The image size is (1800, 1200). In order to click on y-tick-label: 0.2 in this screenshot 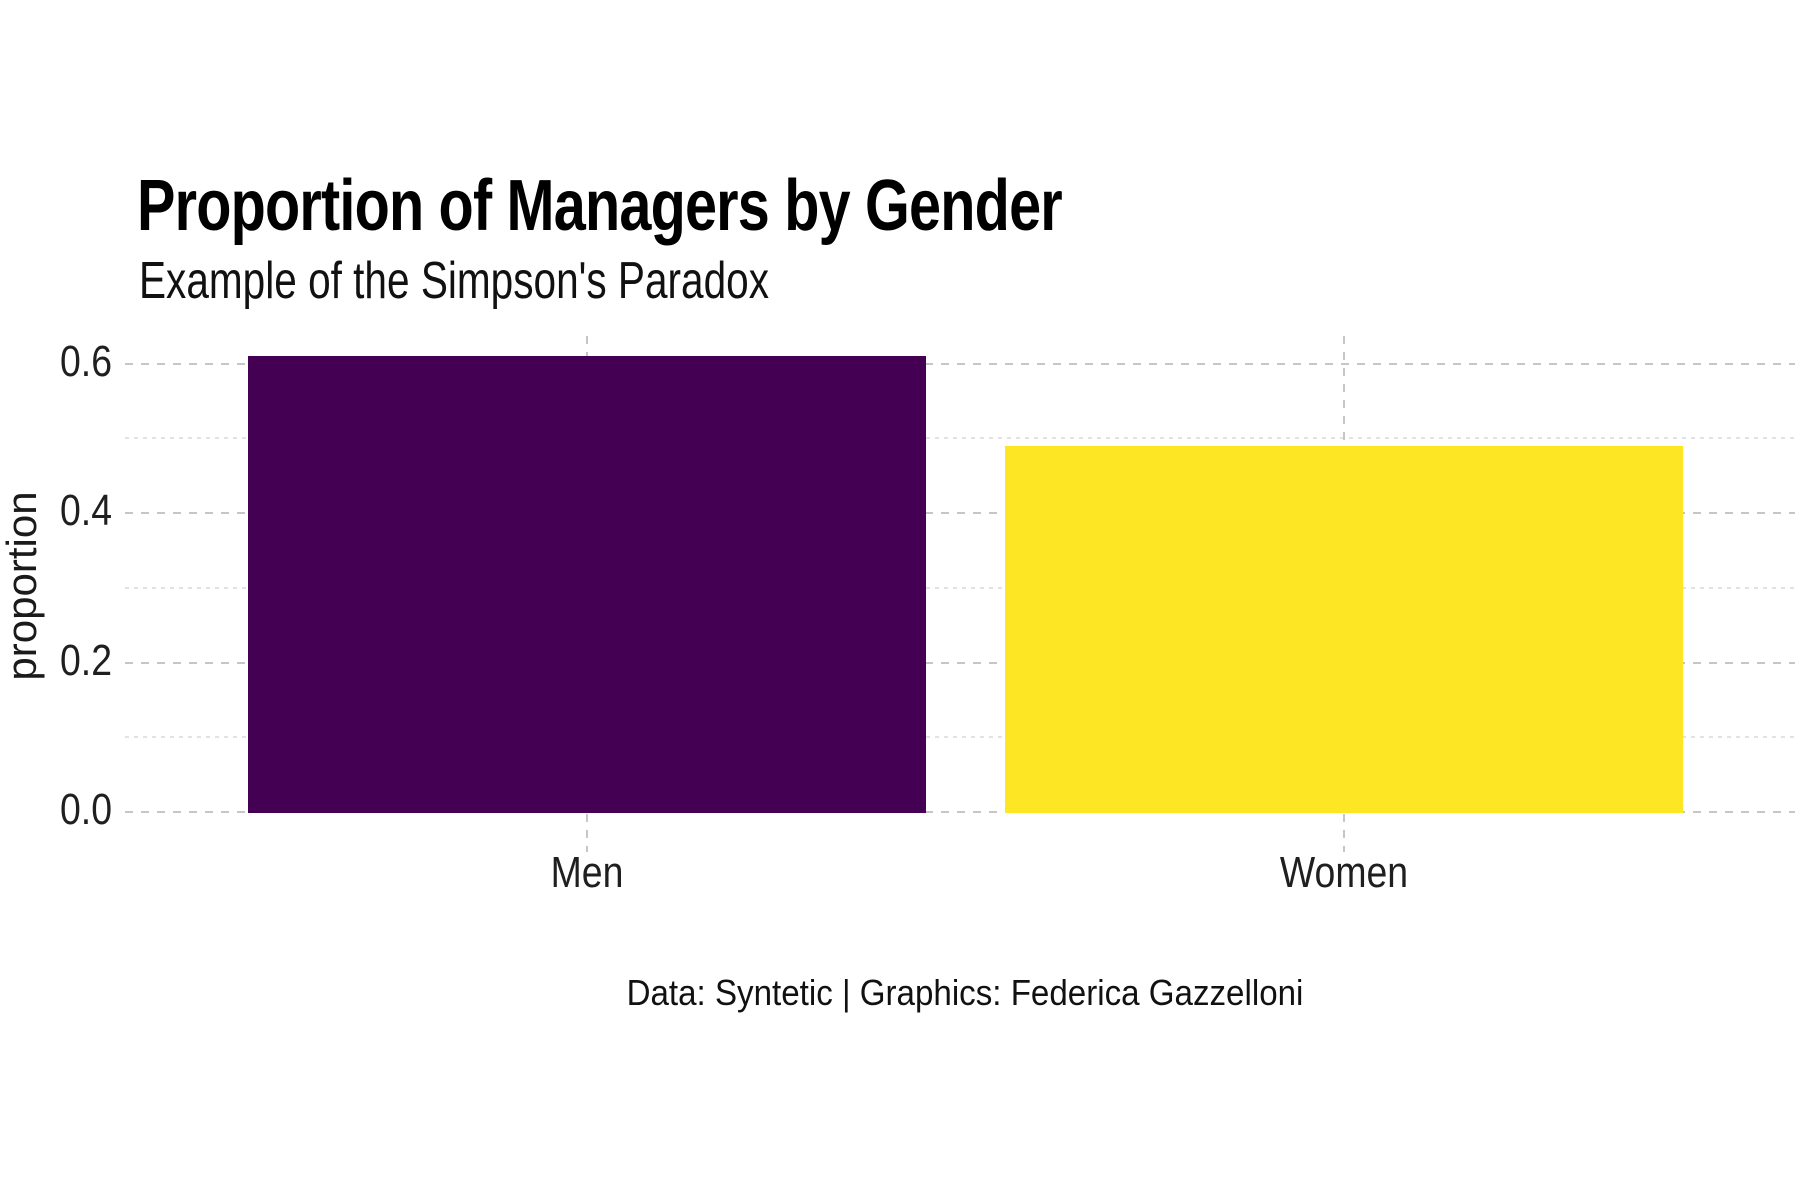, I will do `click(86, 660)`.